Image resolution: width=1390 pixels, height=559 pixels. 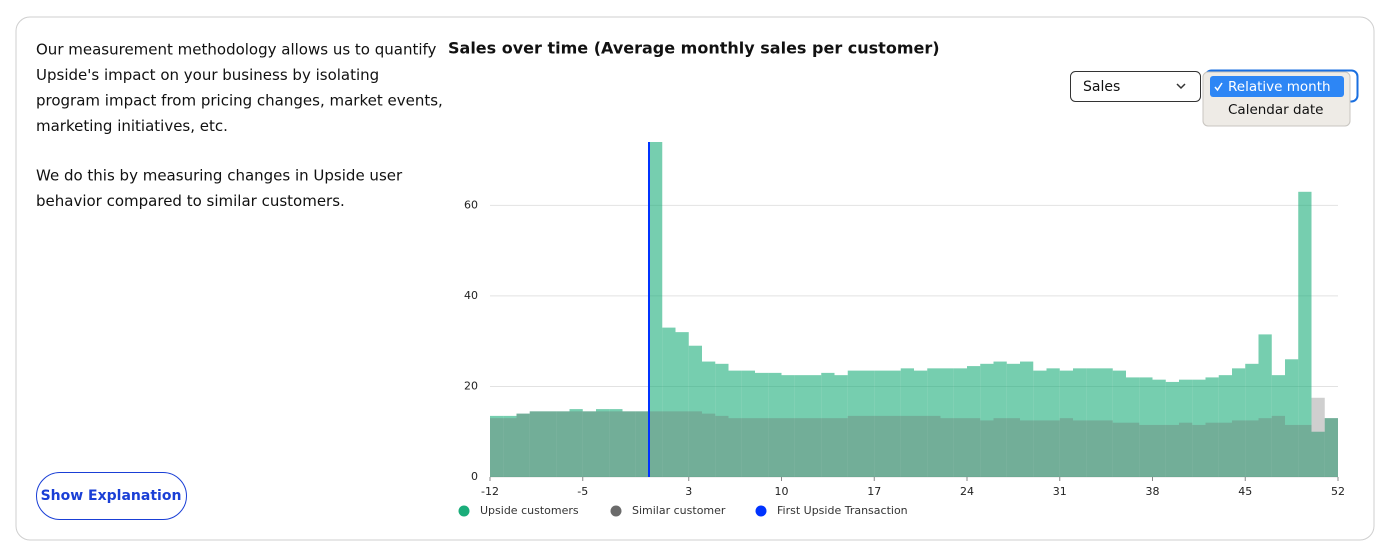 What do you see at coordinates (132, 126) in the screenshot?
I see `intro-line: marketing initiatives, etc.` at bounding box center [132, 126].